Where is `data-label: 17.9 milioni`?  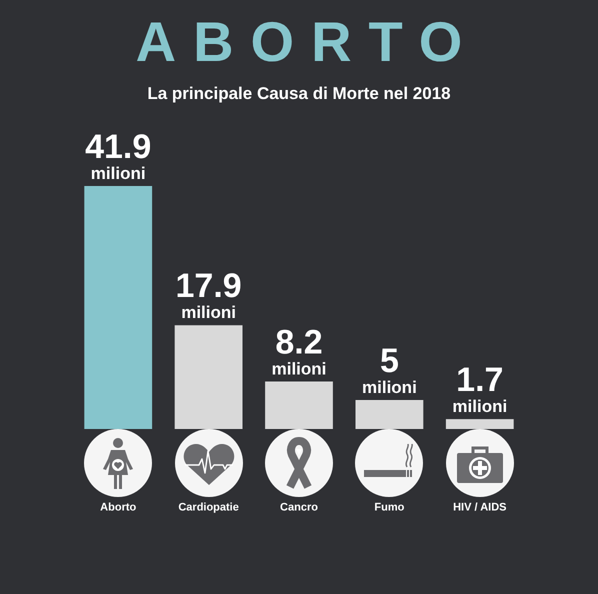 data-label: 17.9 milioni is located at coordinates (209, 294).